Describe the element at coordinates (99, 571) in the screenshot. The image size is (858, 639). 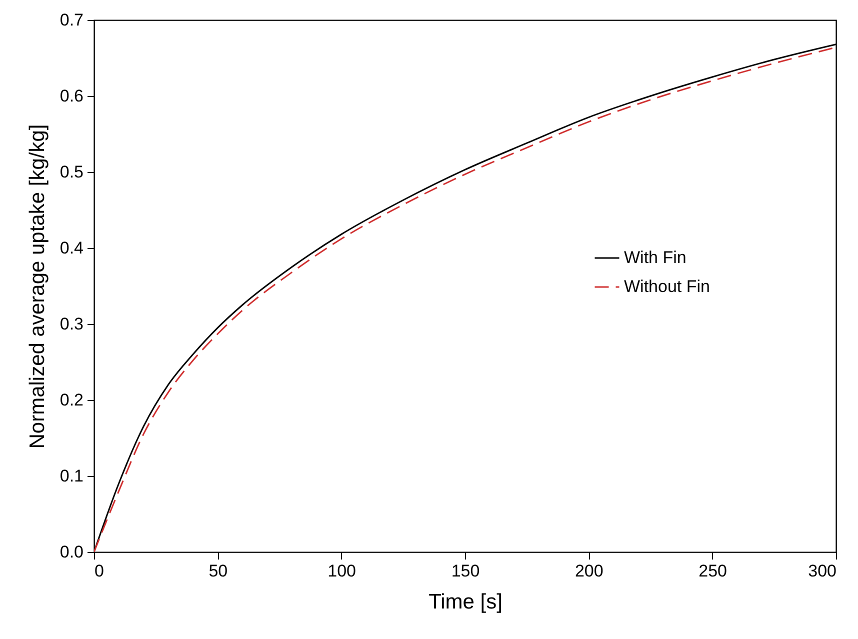
I see `x-tick-label: 0` at that location.